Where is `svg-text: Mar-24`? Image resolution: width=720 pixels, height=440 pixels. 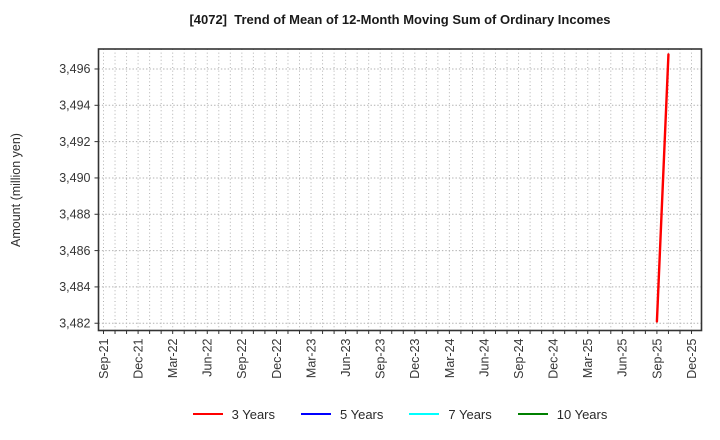 svg-text: Mar-24 is located at coordinates (450, 358).